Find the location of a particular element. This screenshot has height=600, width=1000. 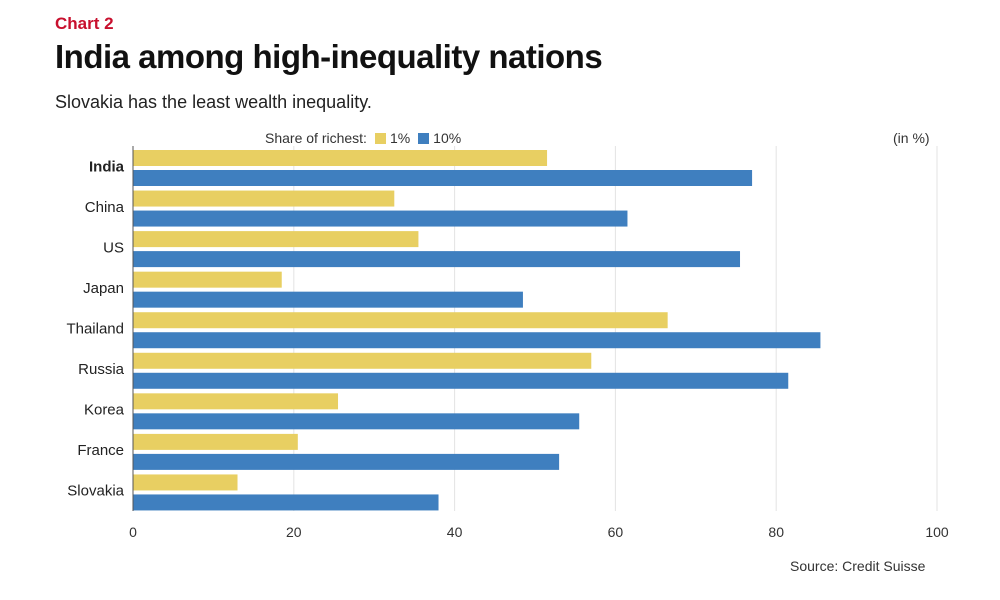

x-tick-label: 60 is located at coordinates (616, 532).